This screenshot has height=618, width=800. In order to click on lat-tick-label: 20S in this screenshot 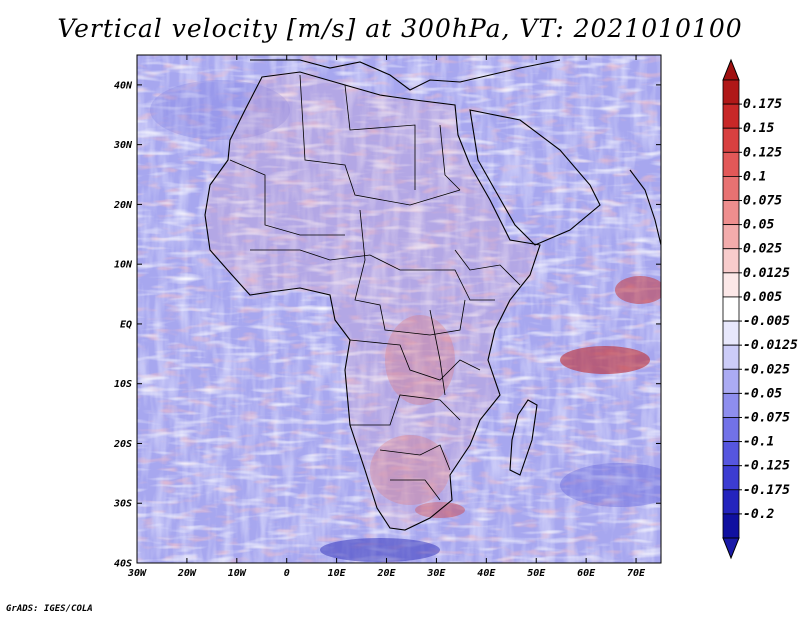, I will do `click(122, 444)`.